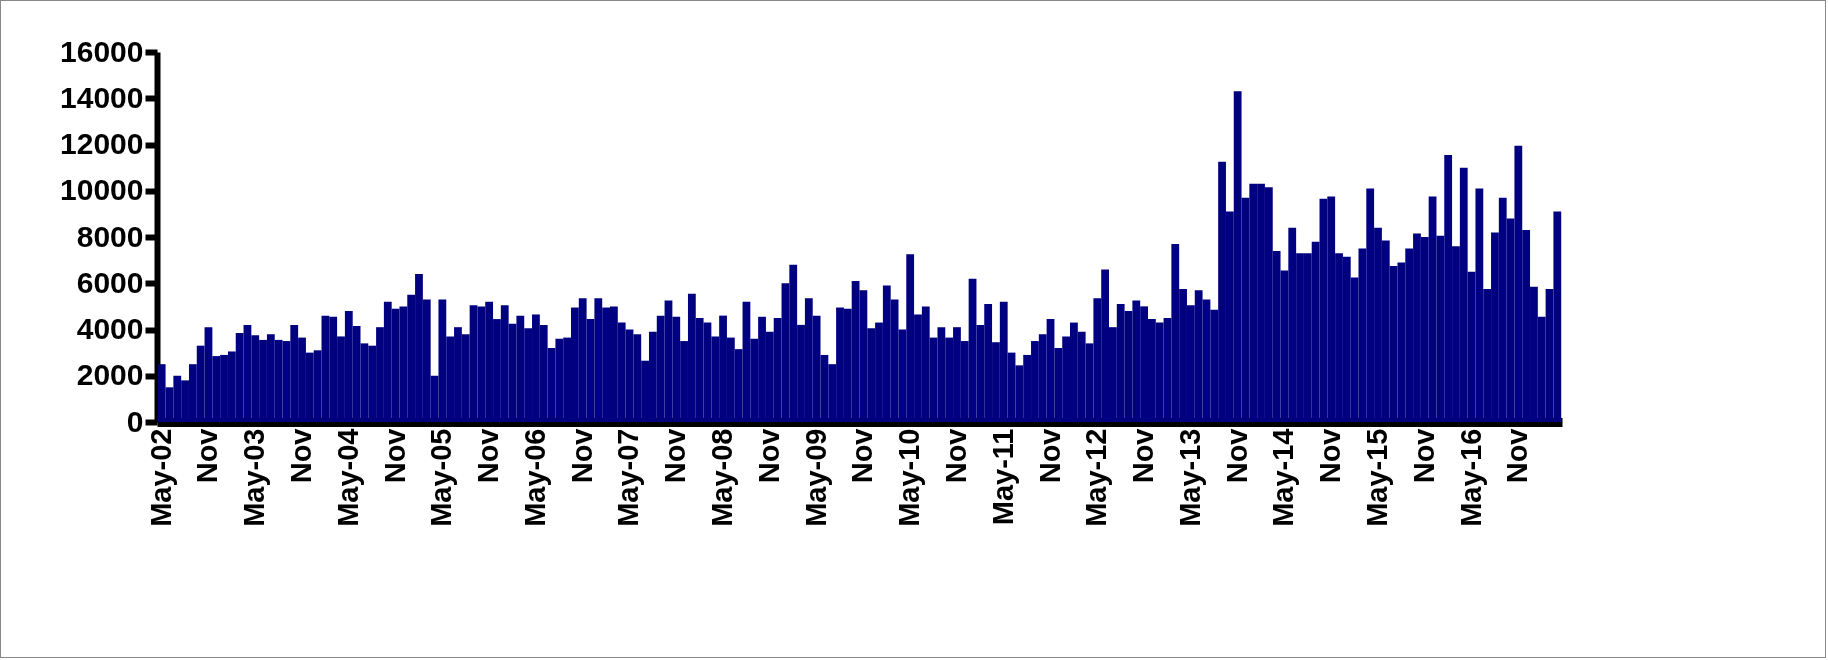 This screenshot has height=660, width=1828. I want to click on y-tick-label: 8000, so click(110, 236).